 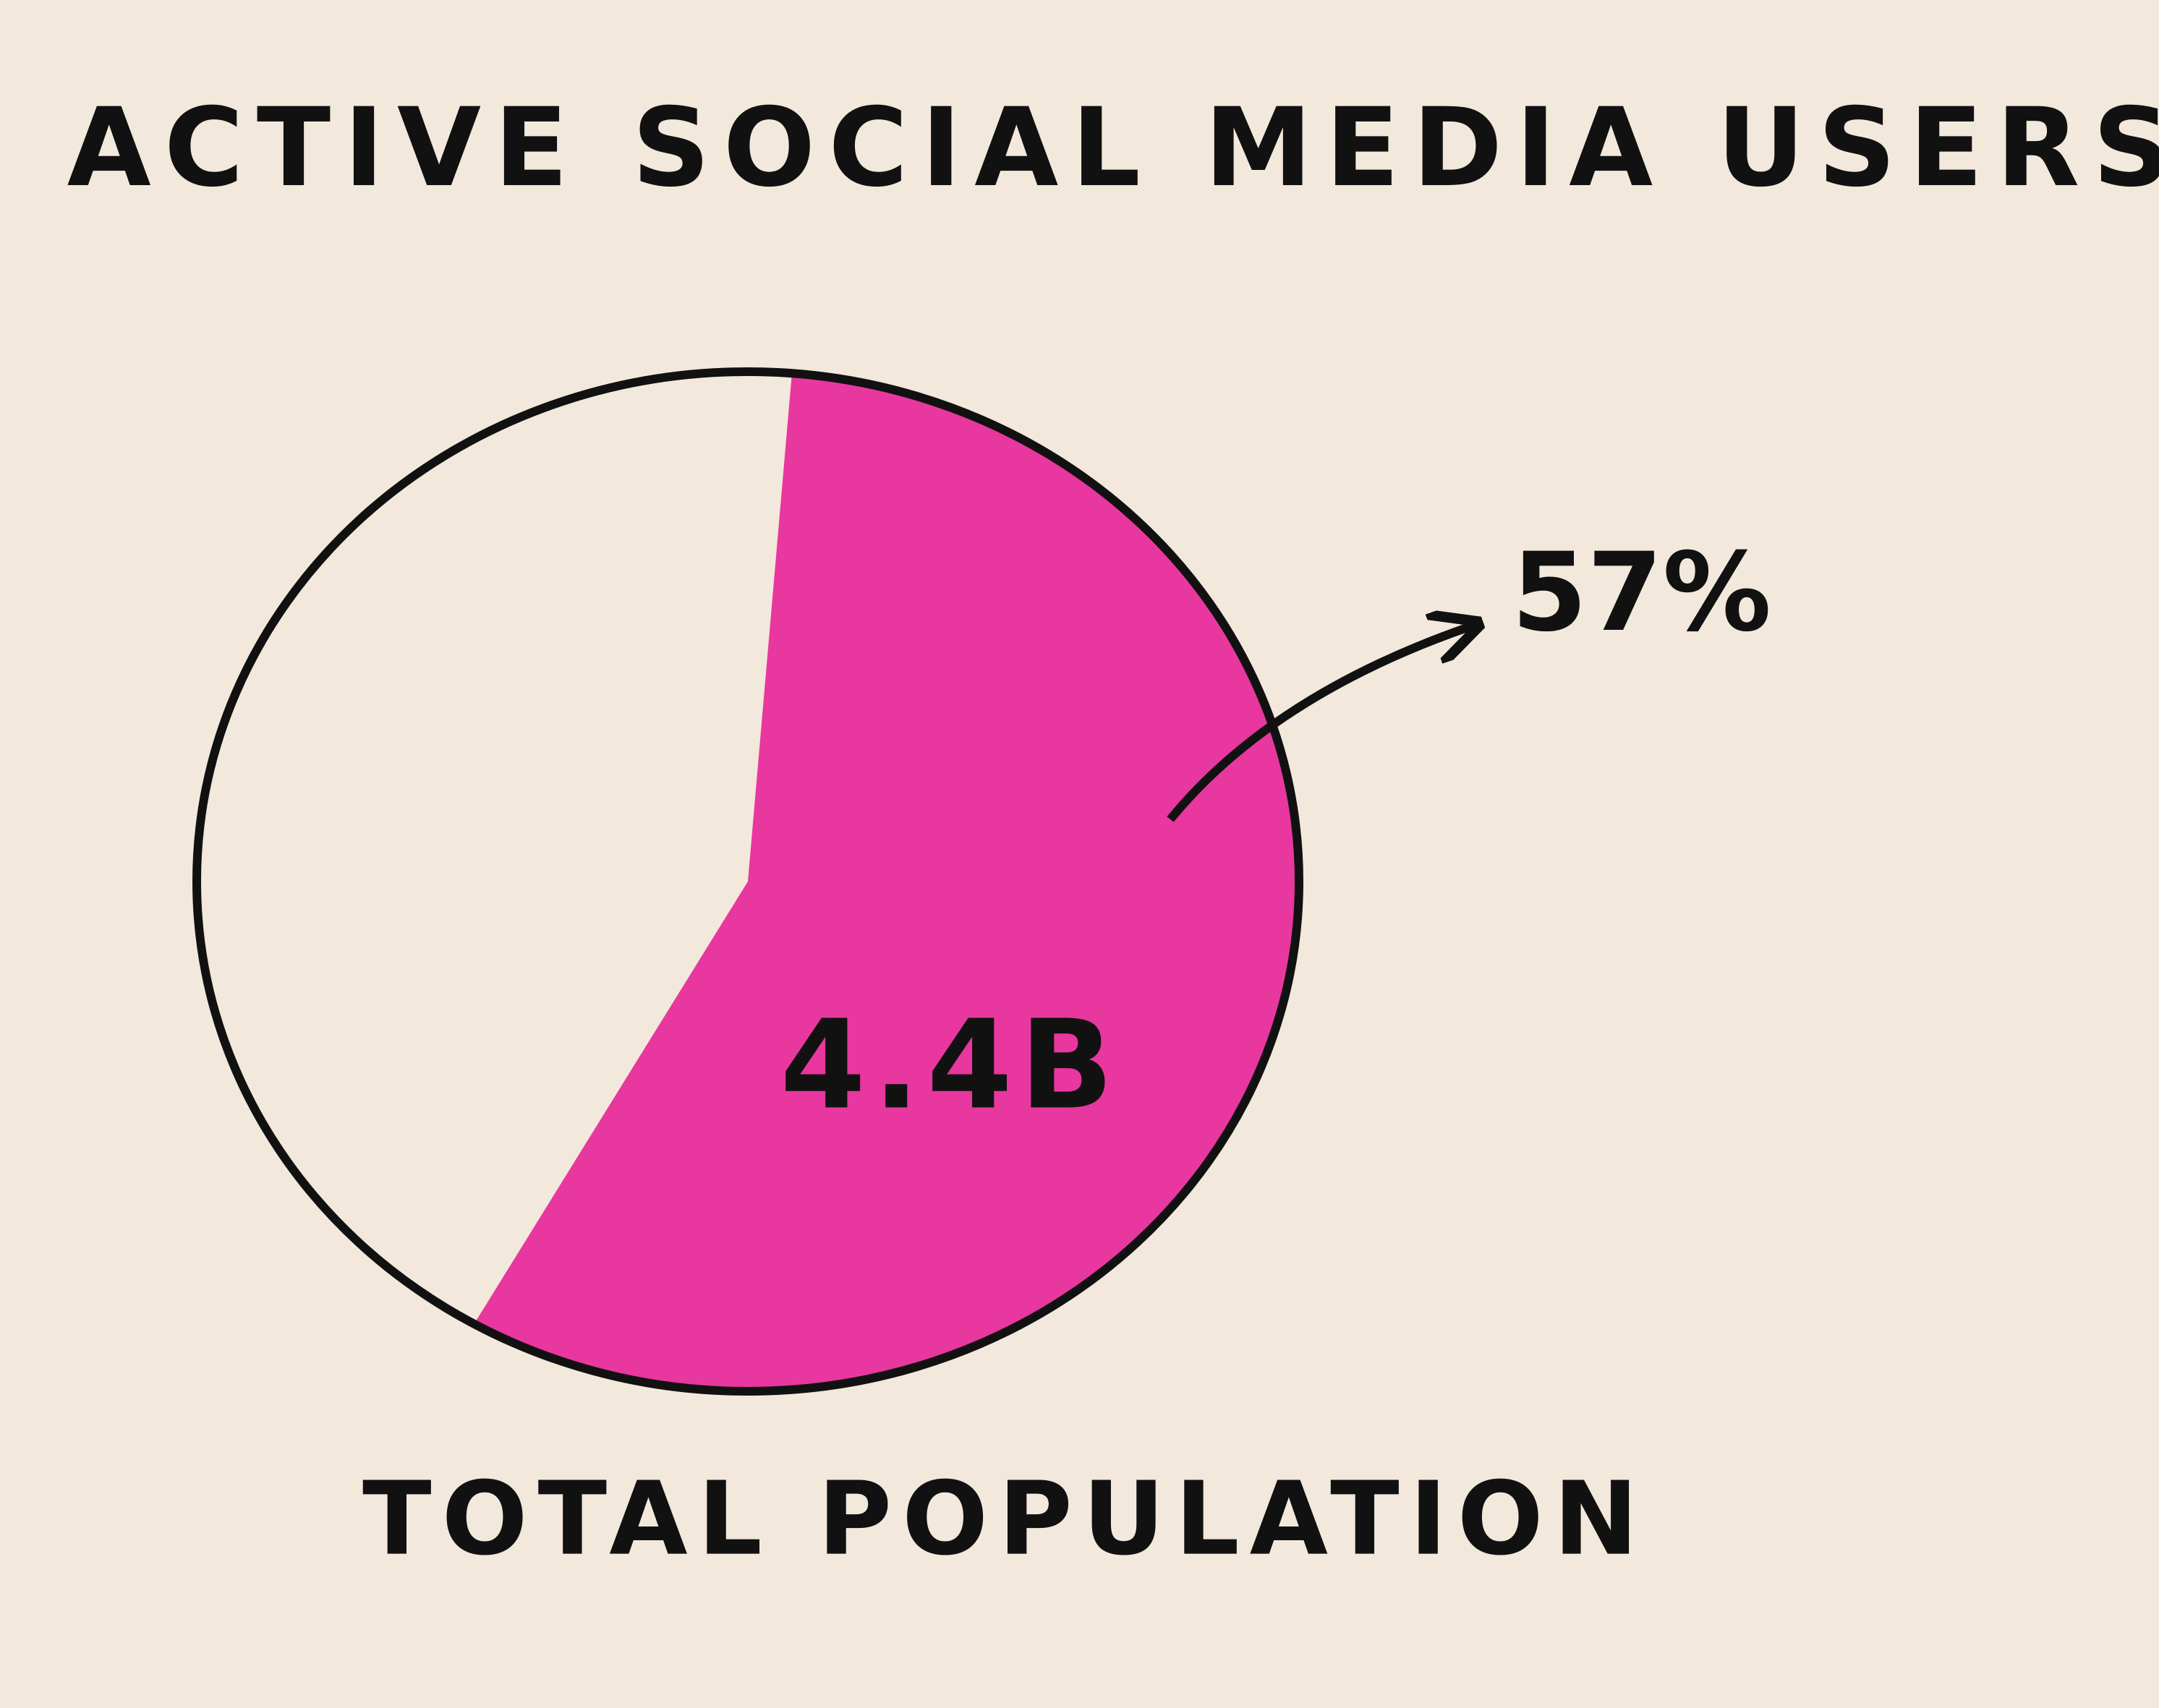 What do you see at coordinates (1113, 148) in the screenshot?
I see `chart-title: ACTIVE SOCIAL MEDIA USERS` at bounding box center [1113, 148].